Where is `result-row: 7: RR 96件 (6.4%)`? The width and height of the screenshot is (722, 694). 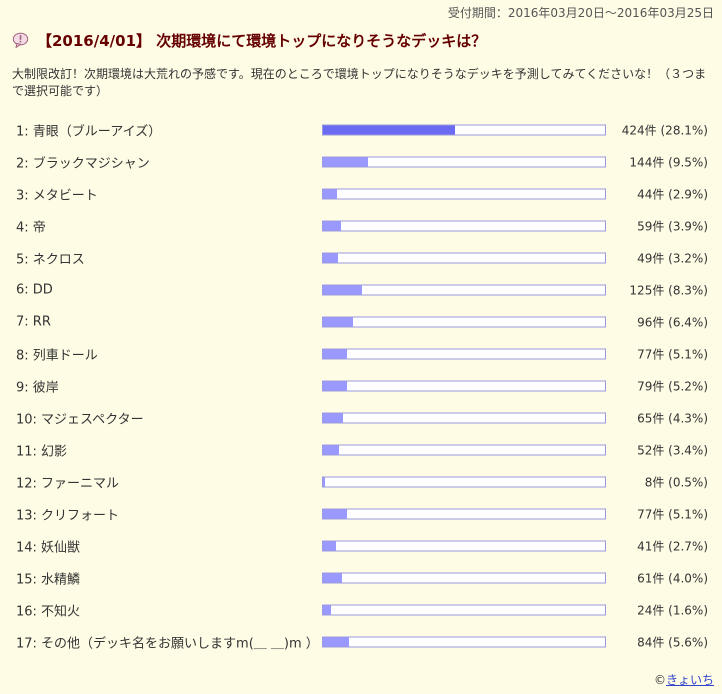
result-row: 7: RR 96件 (6.4%) is located at coordinates (366, 322).